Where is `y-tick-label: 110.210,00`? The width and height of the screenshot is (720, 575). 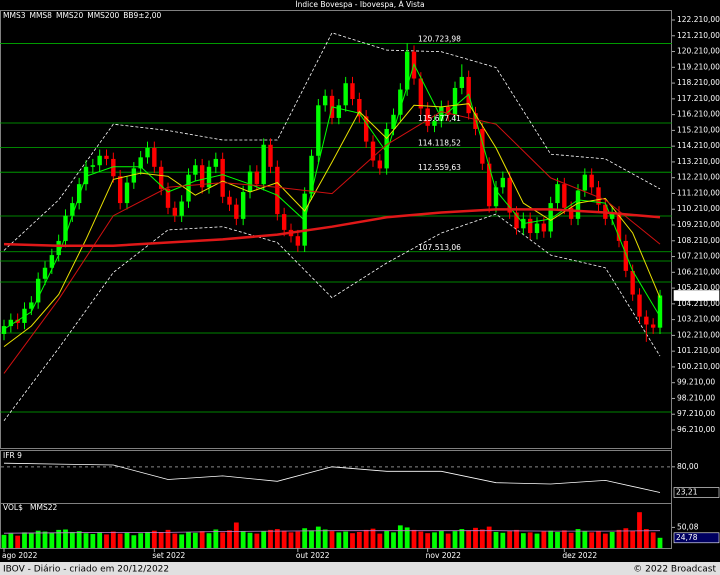 y-tick-label: 110.210,00 is located at coordinates (698, 208).